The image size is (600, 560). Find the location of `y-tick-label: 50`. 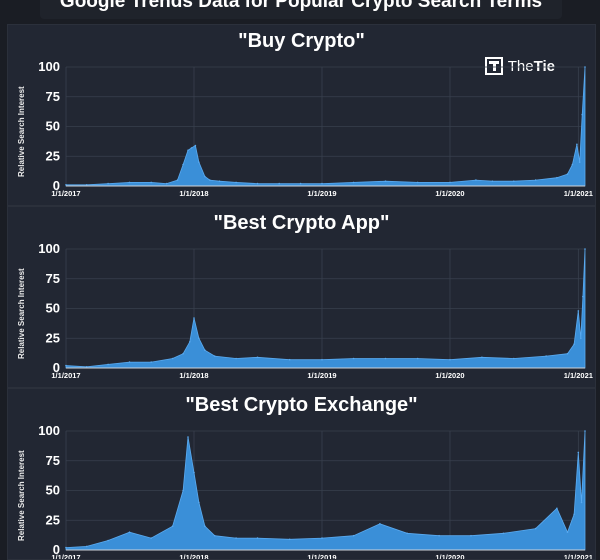

y-tick-label: 50 is located at coordinates (53, 126).